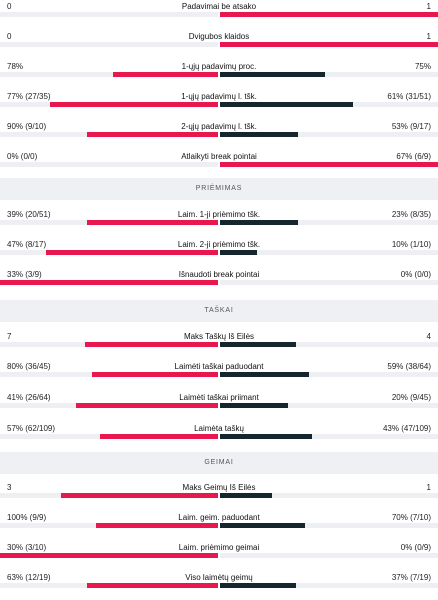  What do you see at coordinates (413, 156) in the screenshot?
I see `right-value: 67% (6/9)` at bounding box center [413, 156].